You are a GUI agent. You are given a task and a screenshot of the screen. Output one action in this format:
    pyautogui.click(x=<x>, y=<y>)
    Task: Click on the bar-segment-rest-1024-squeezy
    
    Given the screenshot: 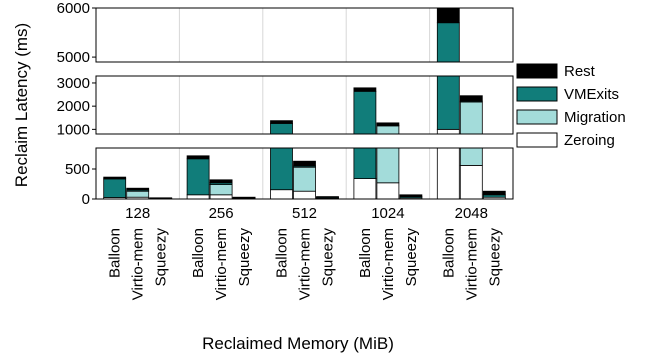 What is the action you would take?
    pyautogui.click(x=411, y=196)
    